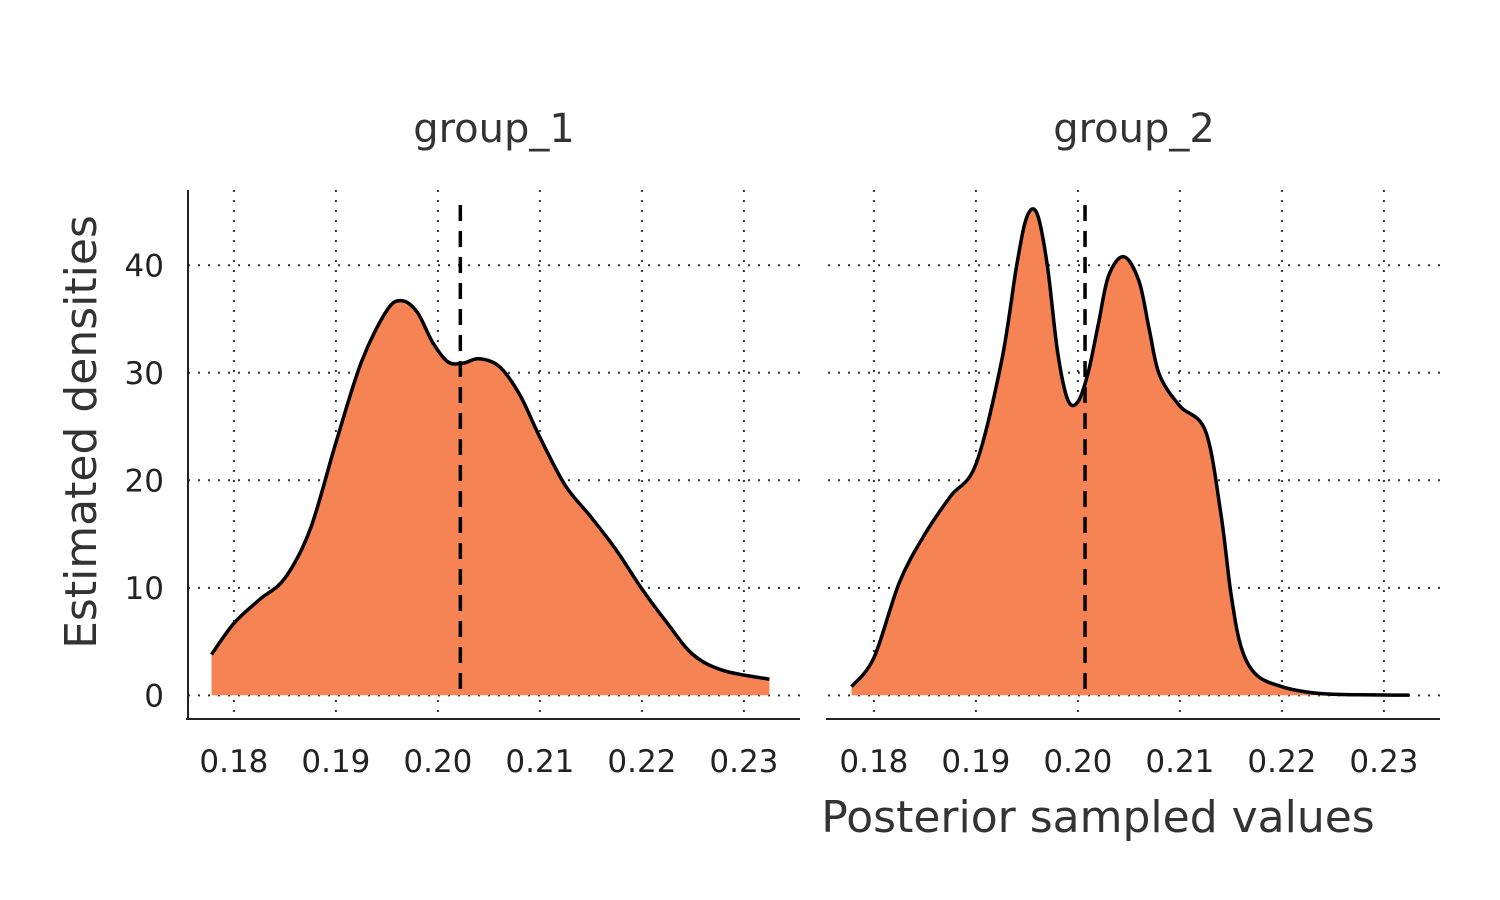 This screenshot has height=900, width=1500. I want to click on y-tick-label: 10, so click(144, 589).